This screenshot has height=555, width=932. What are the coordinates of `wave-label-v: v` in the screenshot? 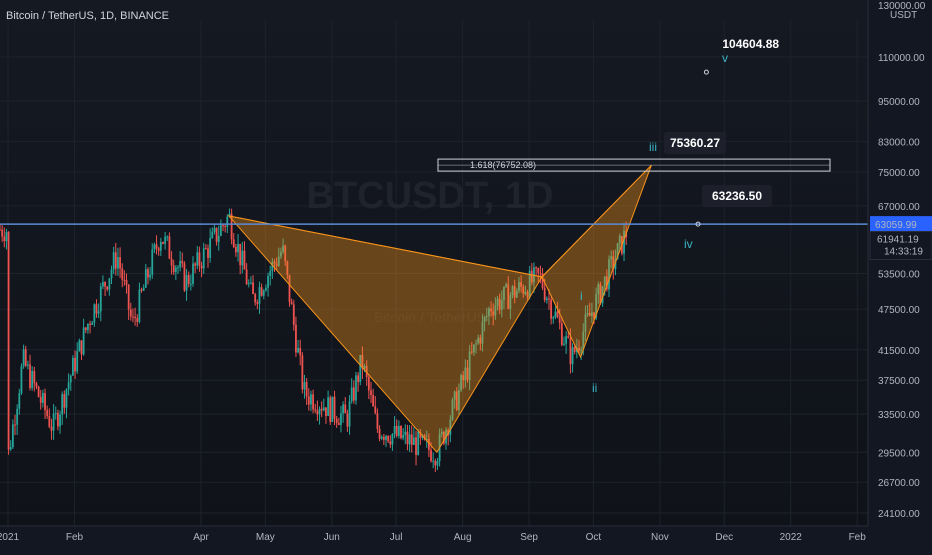 It's located at (725, 58).